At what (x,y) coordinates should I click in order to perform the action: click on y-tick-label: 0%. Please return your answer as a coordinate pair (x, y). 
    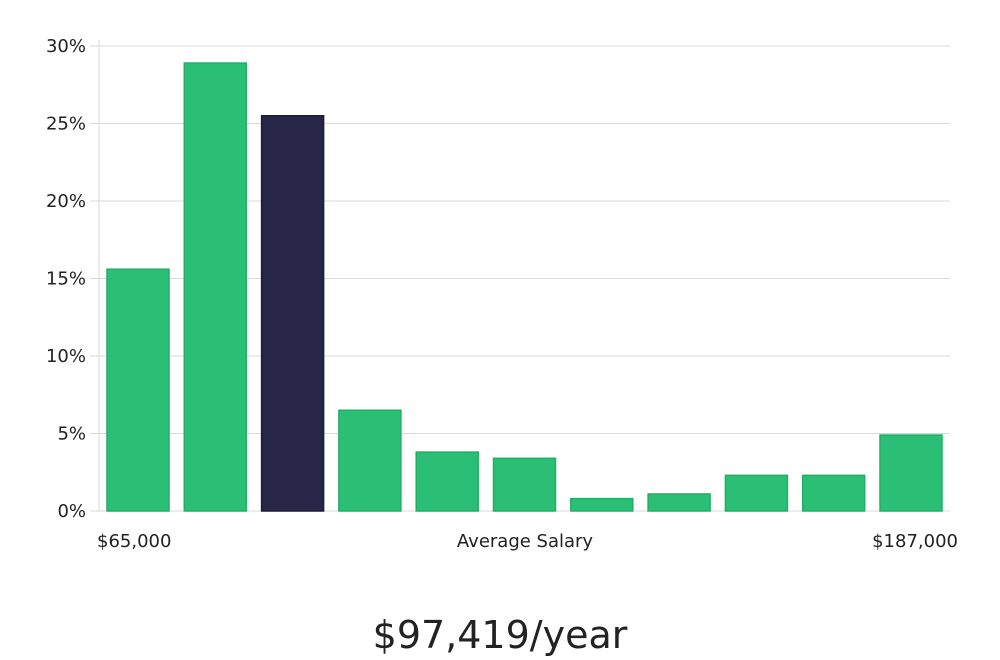
    Looking at the image, I should click on (71, 511).